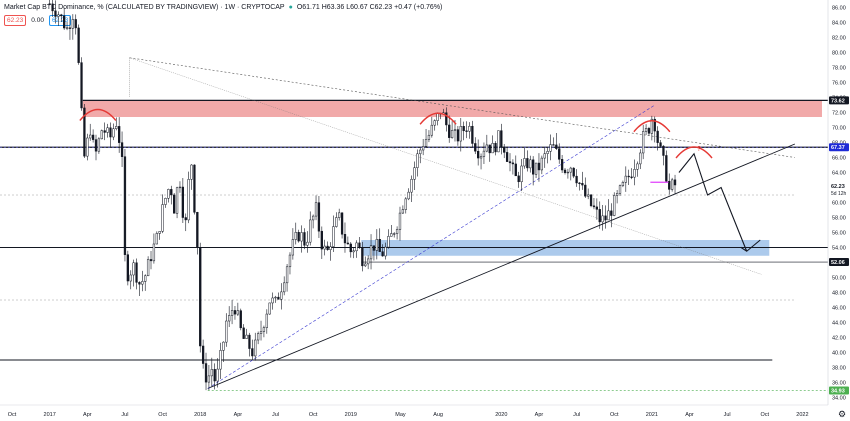  I want to click on settings-icon: ⚙, so click(842, 414).